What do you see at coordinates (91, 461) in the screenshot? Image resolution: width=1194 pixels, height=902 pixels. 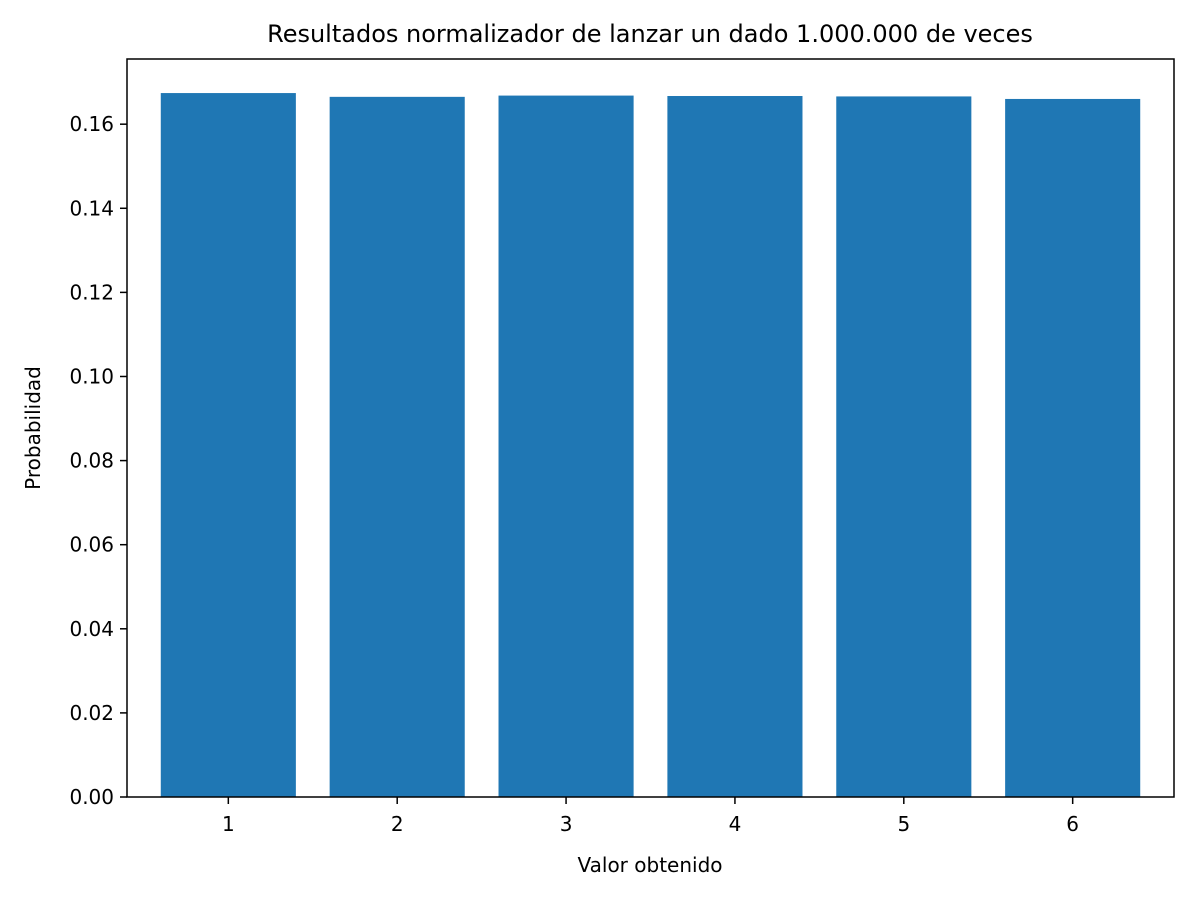 I see `y-tick-label: 0.08` at bounding box center [91, 461].